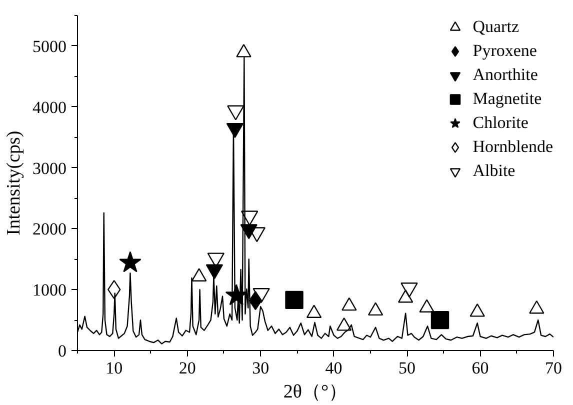  I want to click on legend-label: Pyroxene, so click(504, 51).